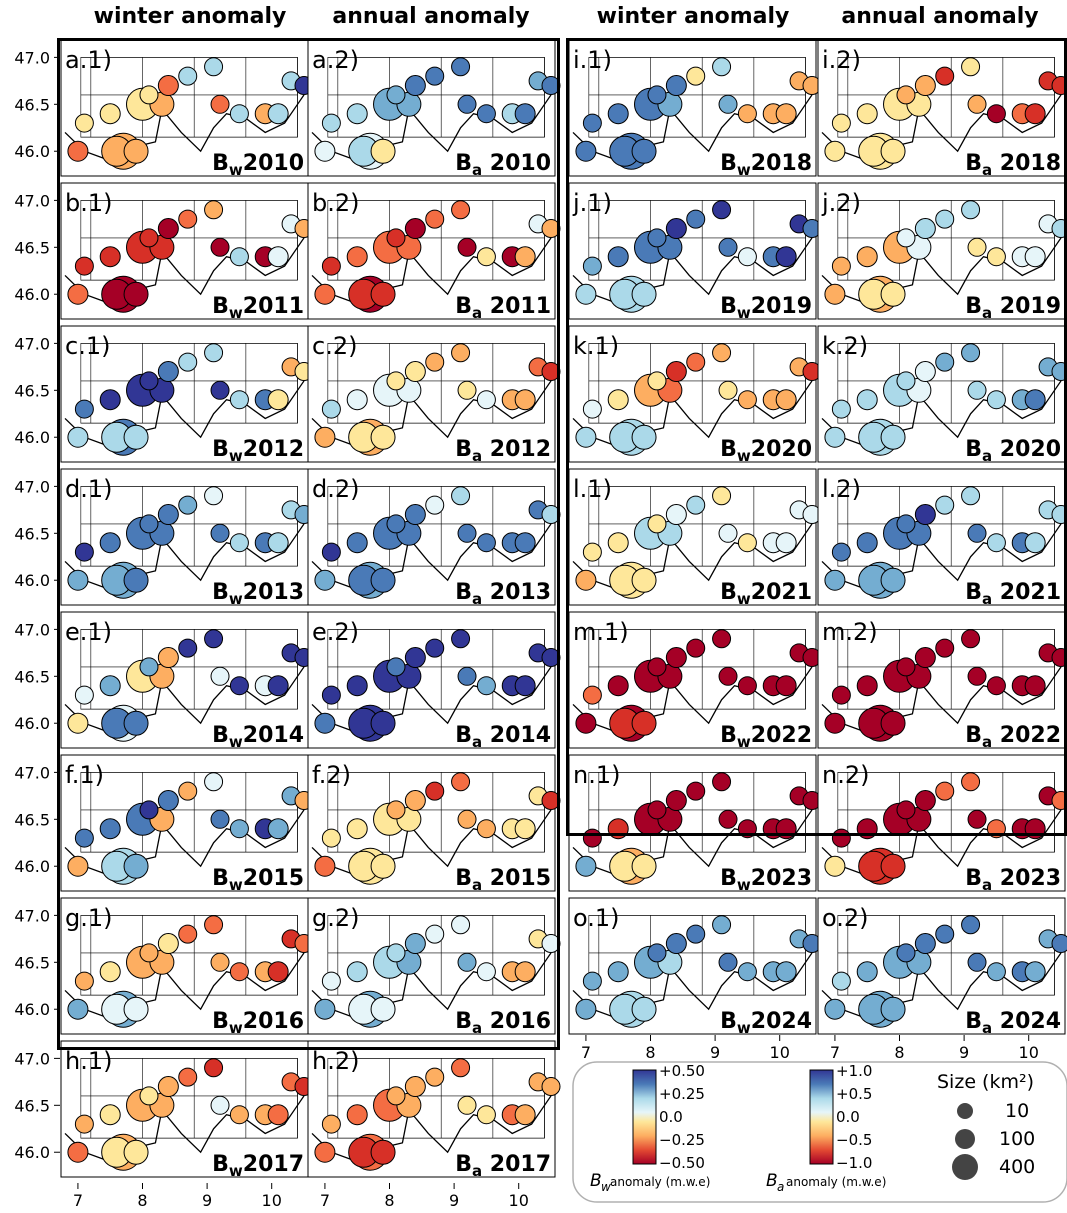 This screenshot has height=1213, width=1067. I want to click on panel-g-2: g.2) Ba 2016, so click(434, 967).